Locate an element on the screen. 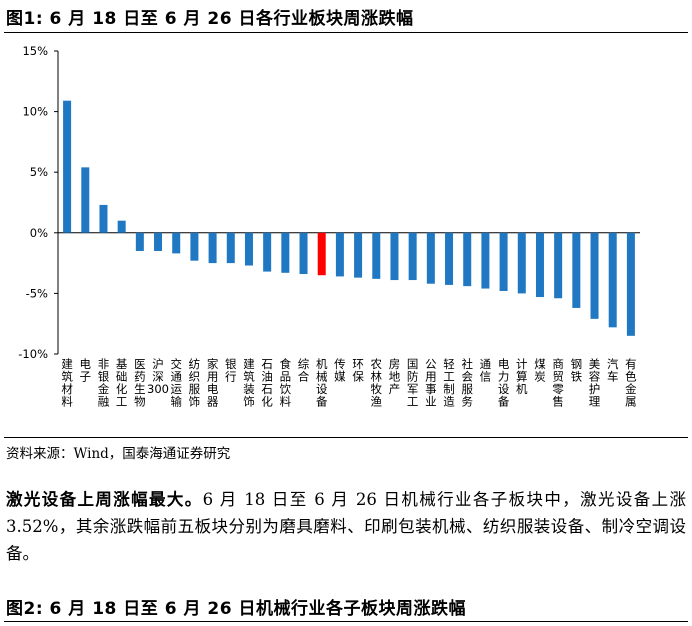 The width and height of the screenshot is (692, 626). x-tick-label: 建筑装饰 is located at coordinates (249, 383).